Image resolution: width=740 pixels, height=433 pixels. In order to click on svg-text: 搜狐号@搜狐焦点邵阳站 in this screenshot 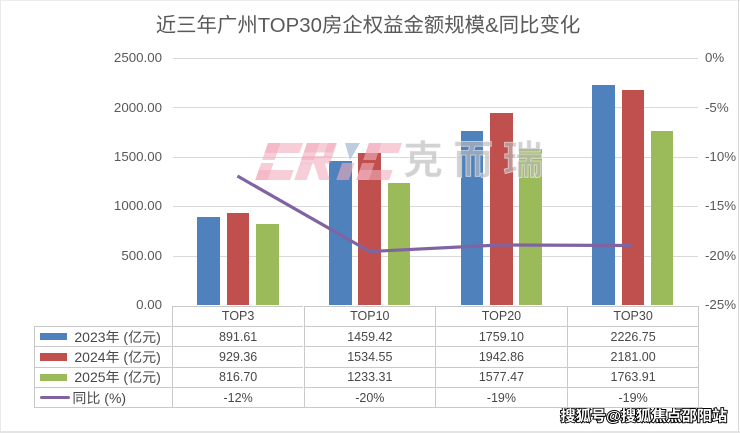, I will do `click(644, 416)`.